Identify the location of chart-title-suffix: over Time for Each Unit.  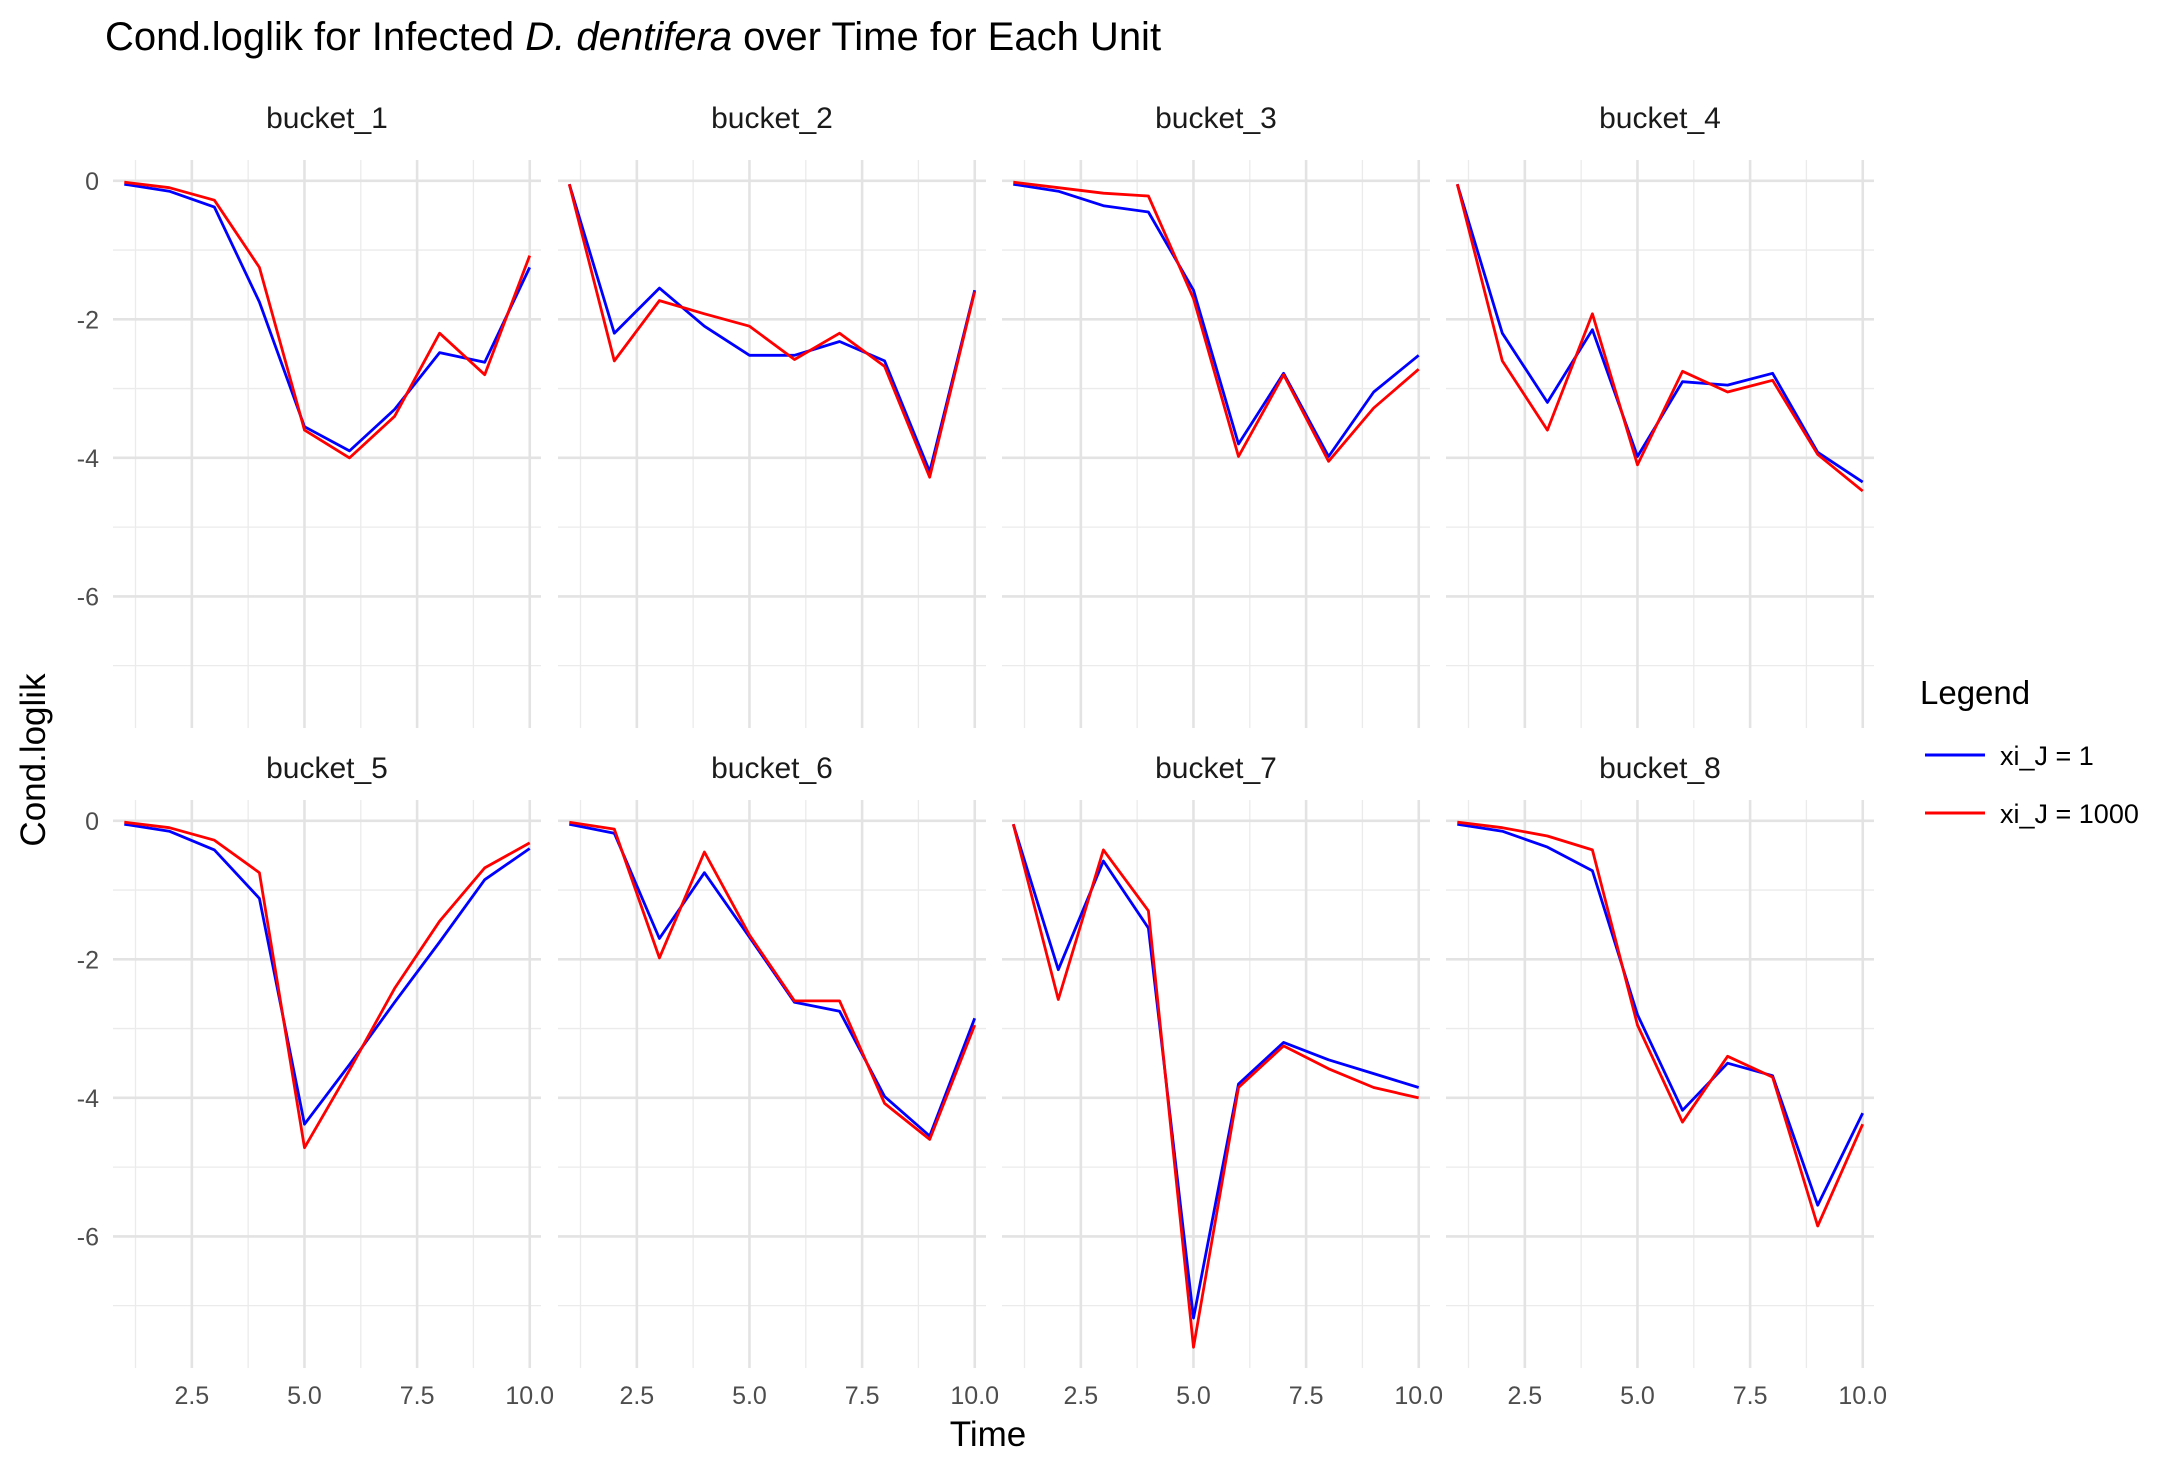
(946, 37).